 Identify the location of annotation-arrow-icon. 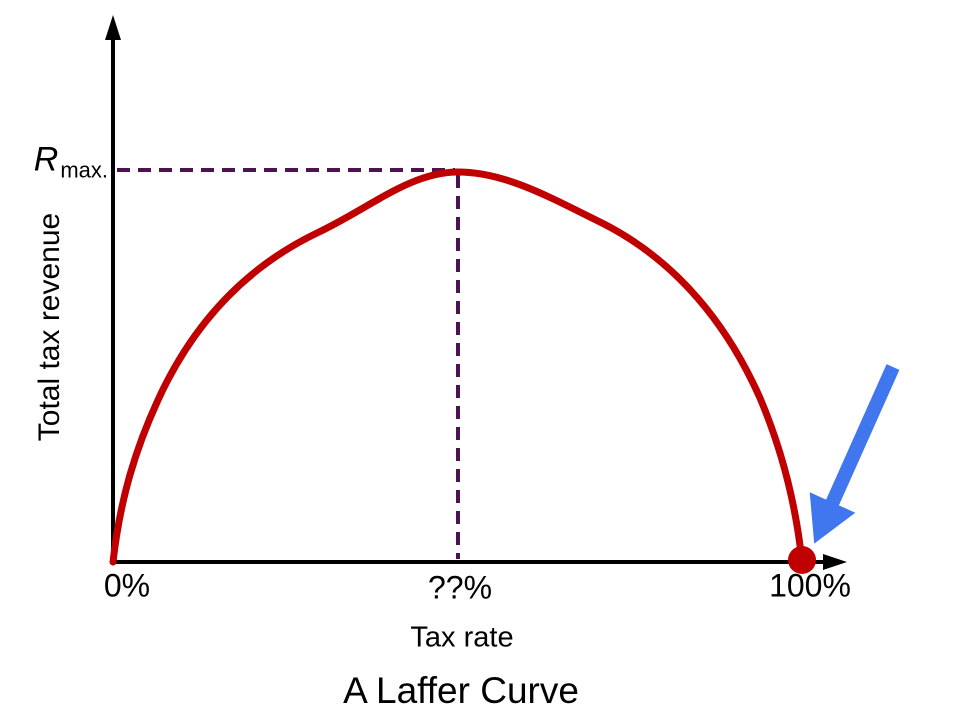
(854, 454).